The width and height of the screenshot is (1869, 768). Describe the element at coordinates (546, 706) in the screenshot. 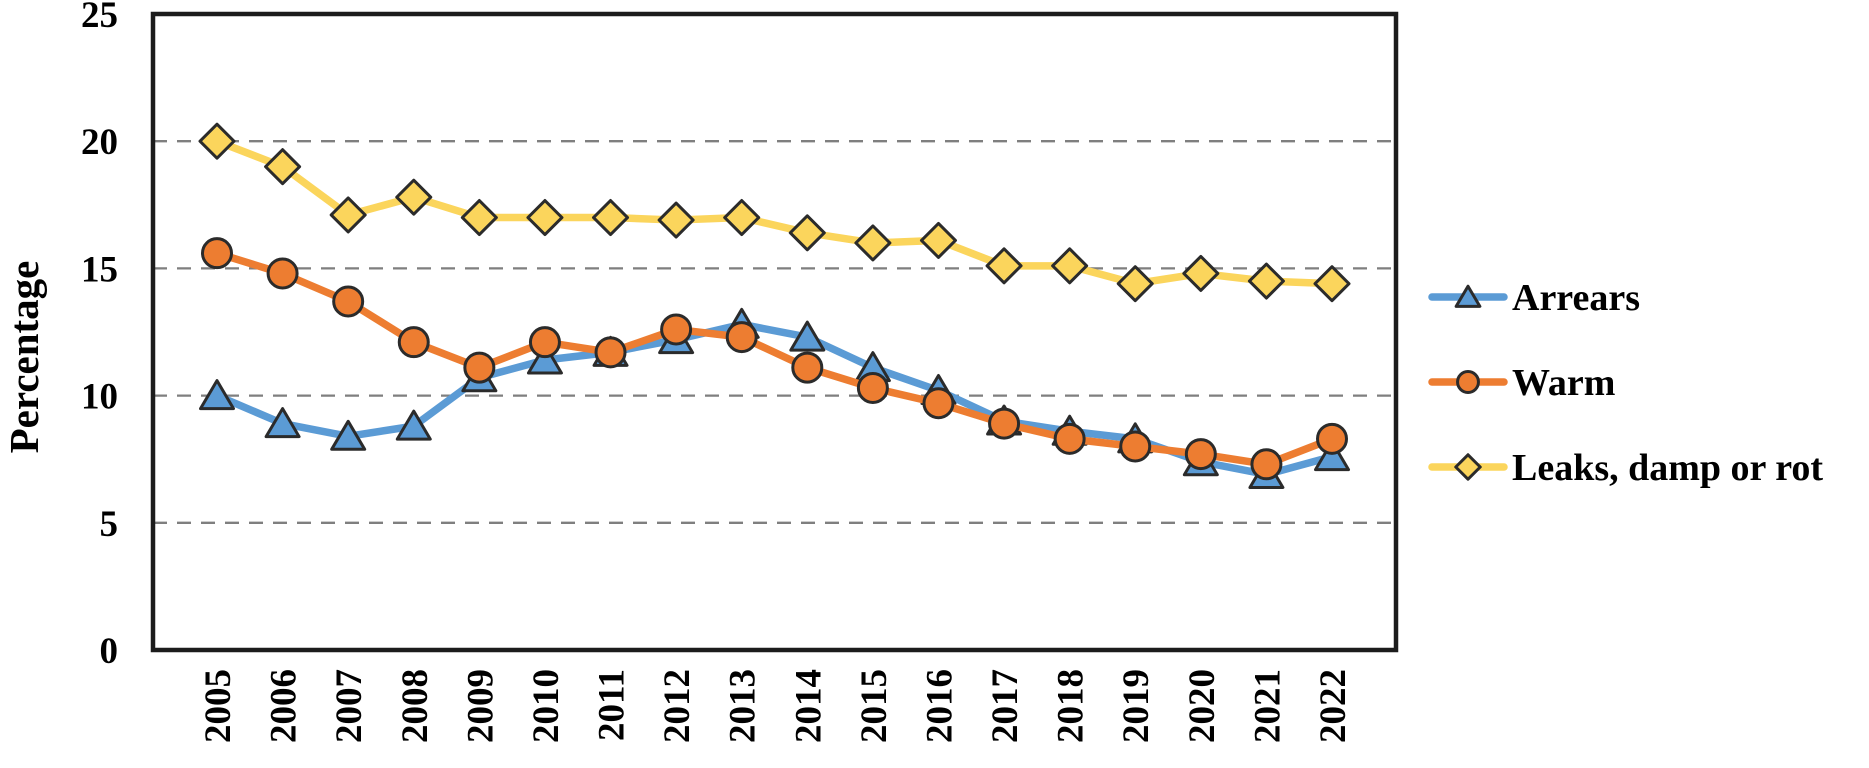

I see `x-tick-label: 2010` at that location.